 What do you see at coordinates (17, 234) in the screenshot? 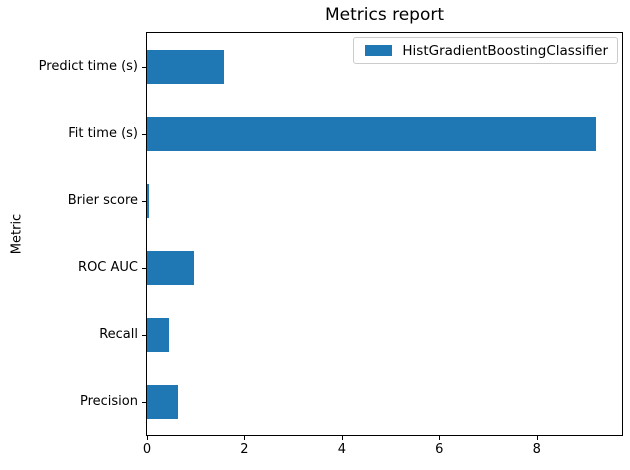
I see `y-axis-label: Metric` at bounding box center [17, 234].